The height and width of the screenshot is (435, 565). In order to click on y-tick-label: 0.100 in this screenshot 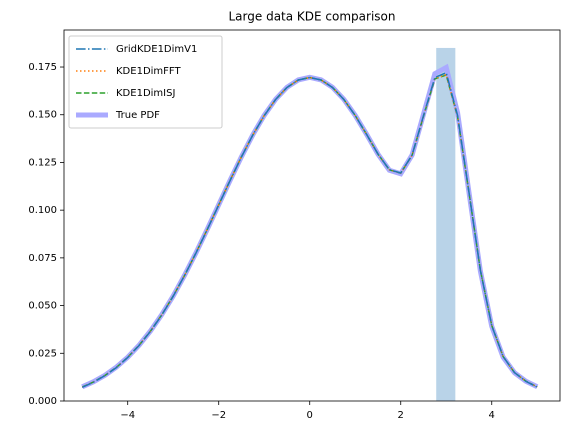, I will do `click(42, 210)`.